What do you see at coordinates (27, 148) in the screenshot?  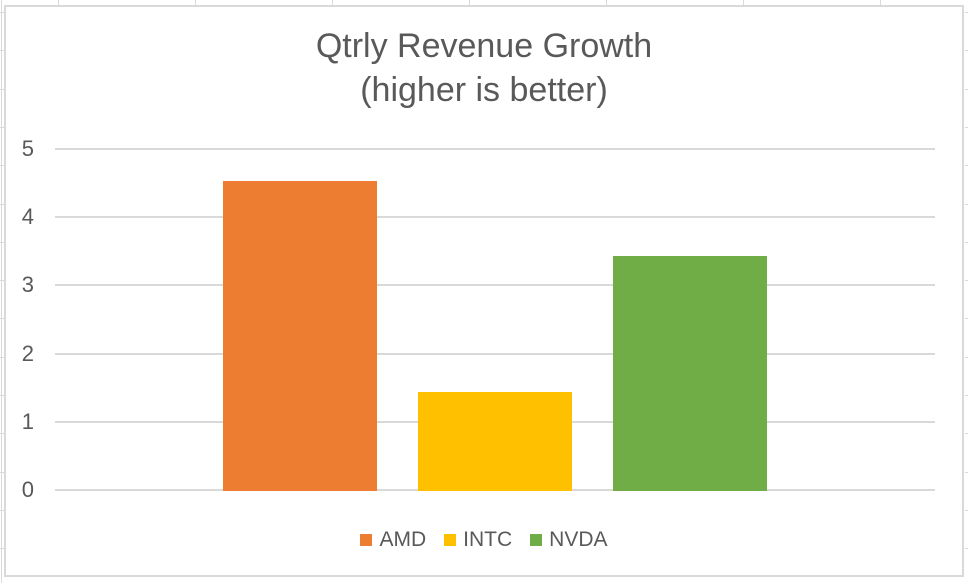 I see `y-tick-label-5: 5` at bounding box center [27, 148].